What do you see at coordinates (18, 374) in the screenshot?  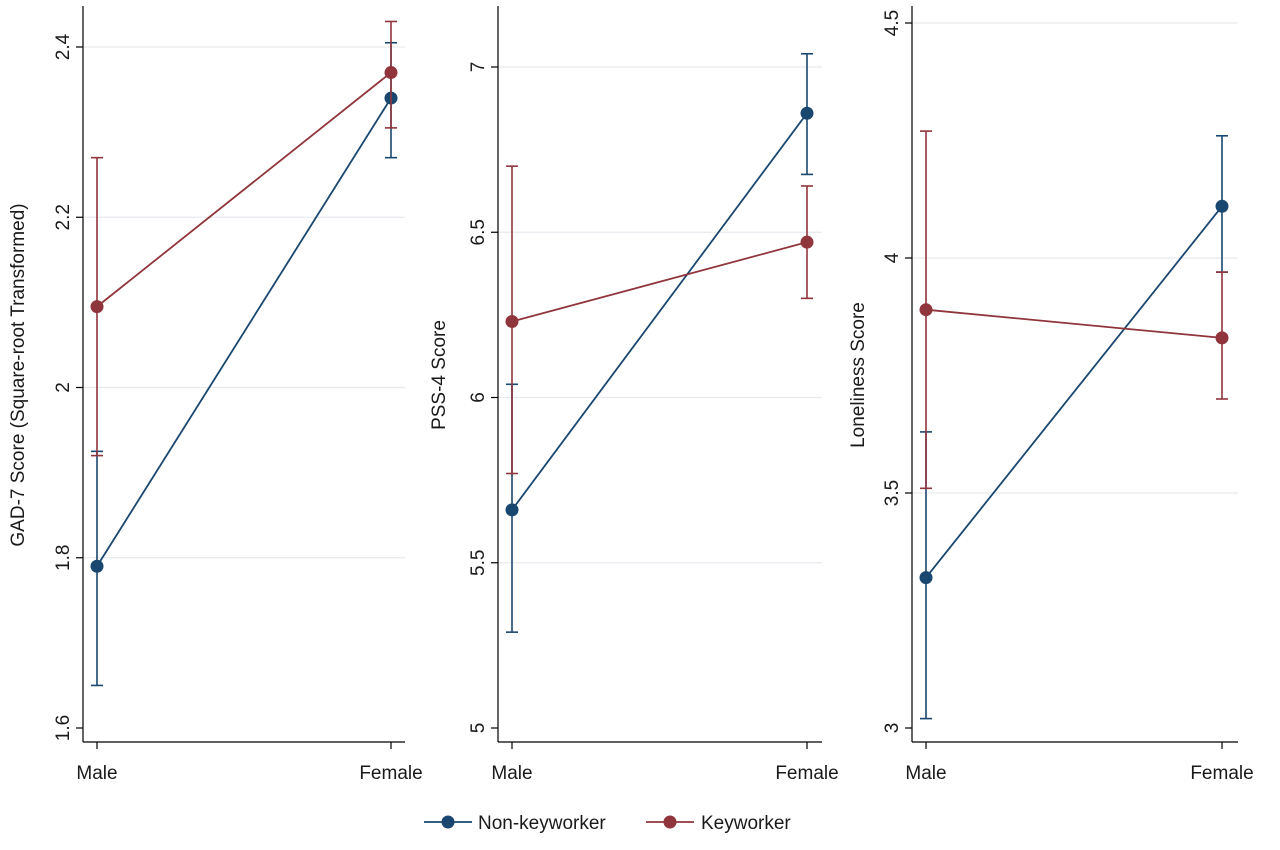 I see `y-axis-title: GAD-7 Score (Square-root Transformed)` at bounding box center [18, 374].